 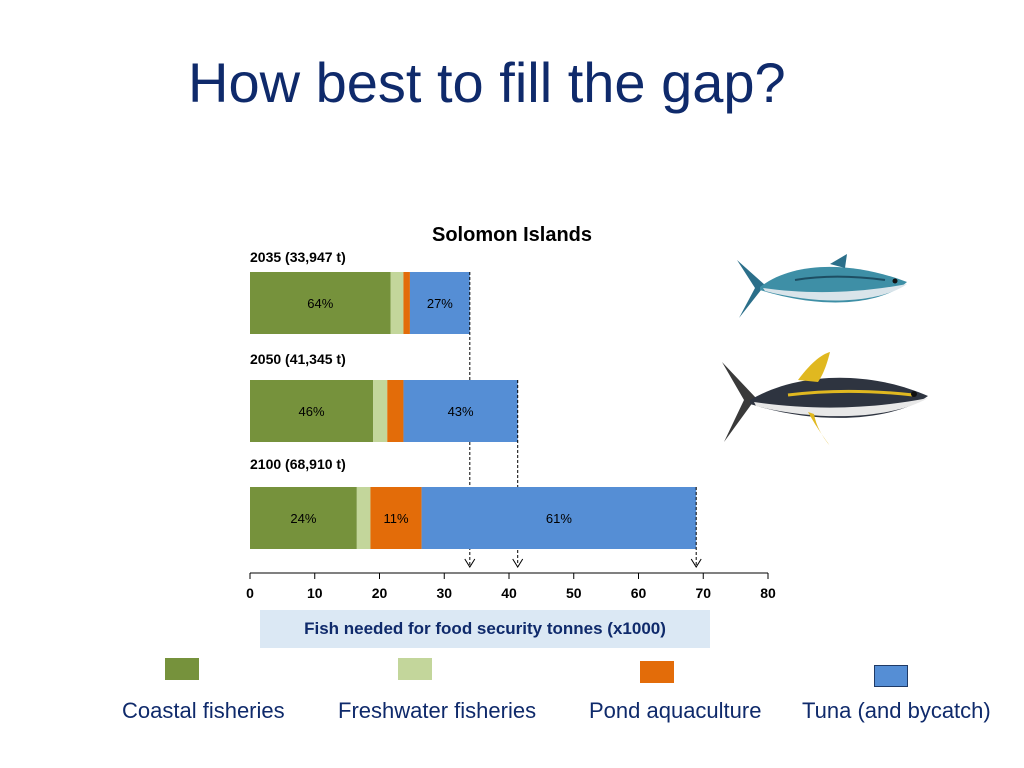 I want to click on data-label: 27%, so click(x=440, y=303).